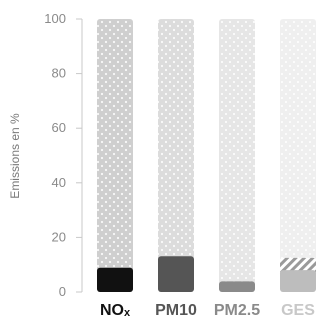 This screenshot has width=328, height=320. I want to click on y-tick-label: 0, so click(62, 291).